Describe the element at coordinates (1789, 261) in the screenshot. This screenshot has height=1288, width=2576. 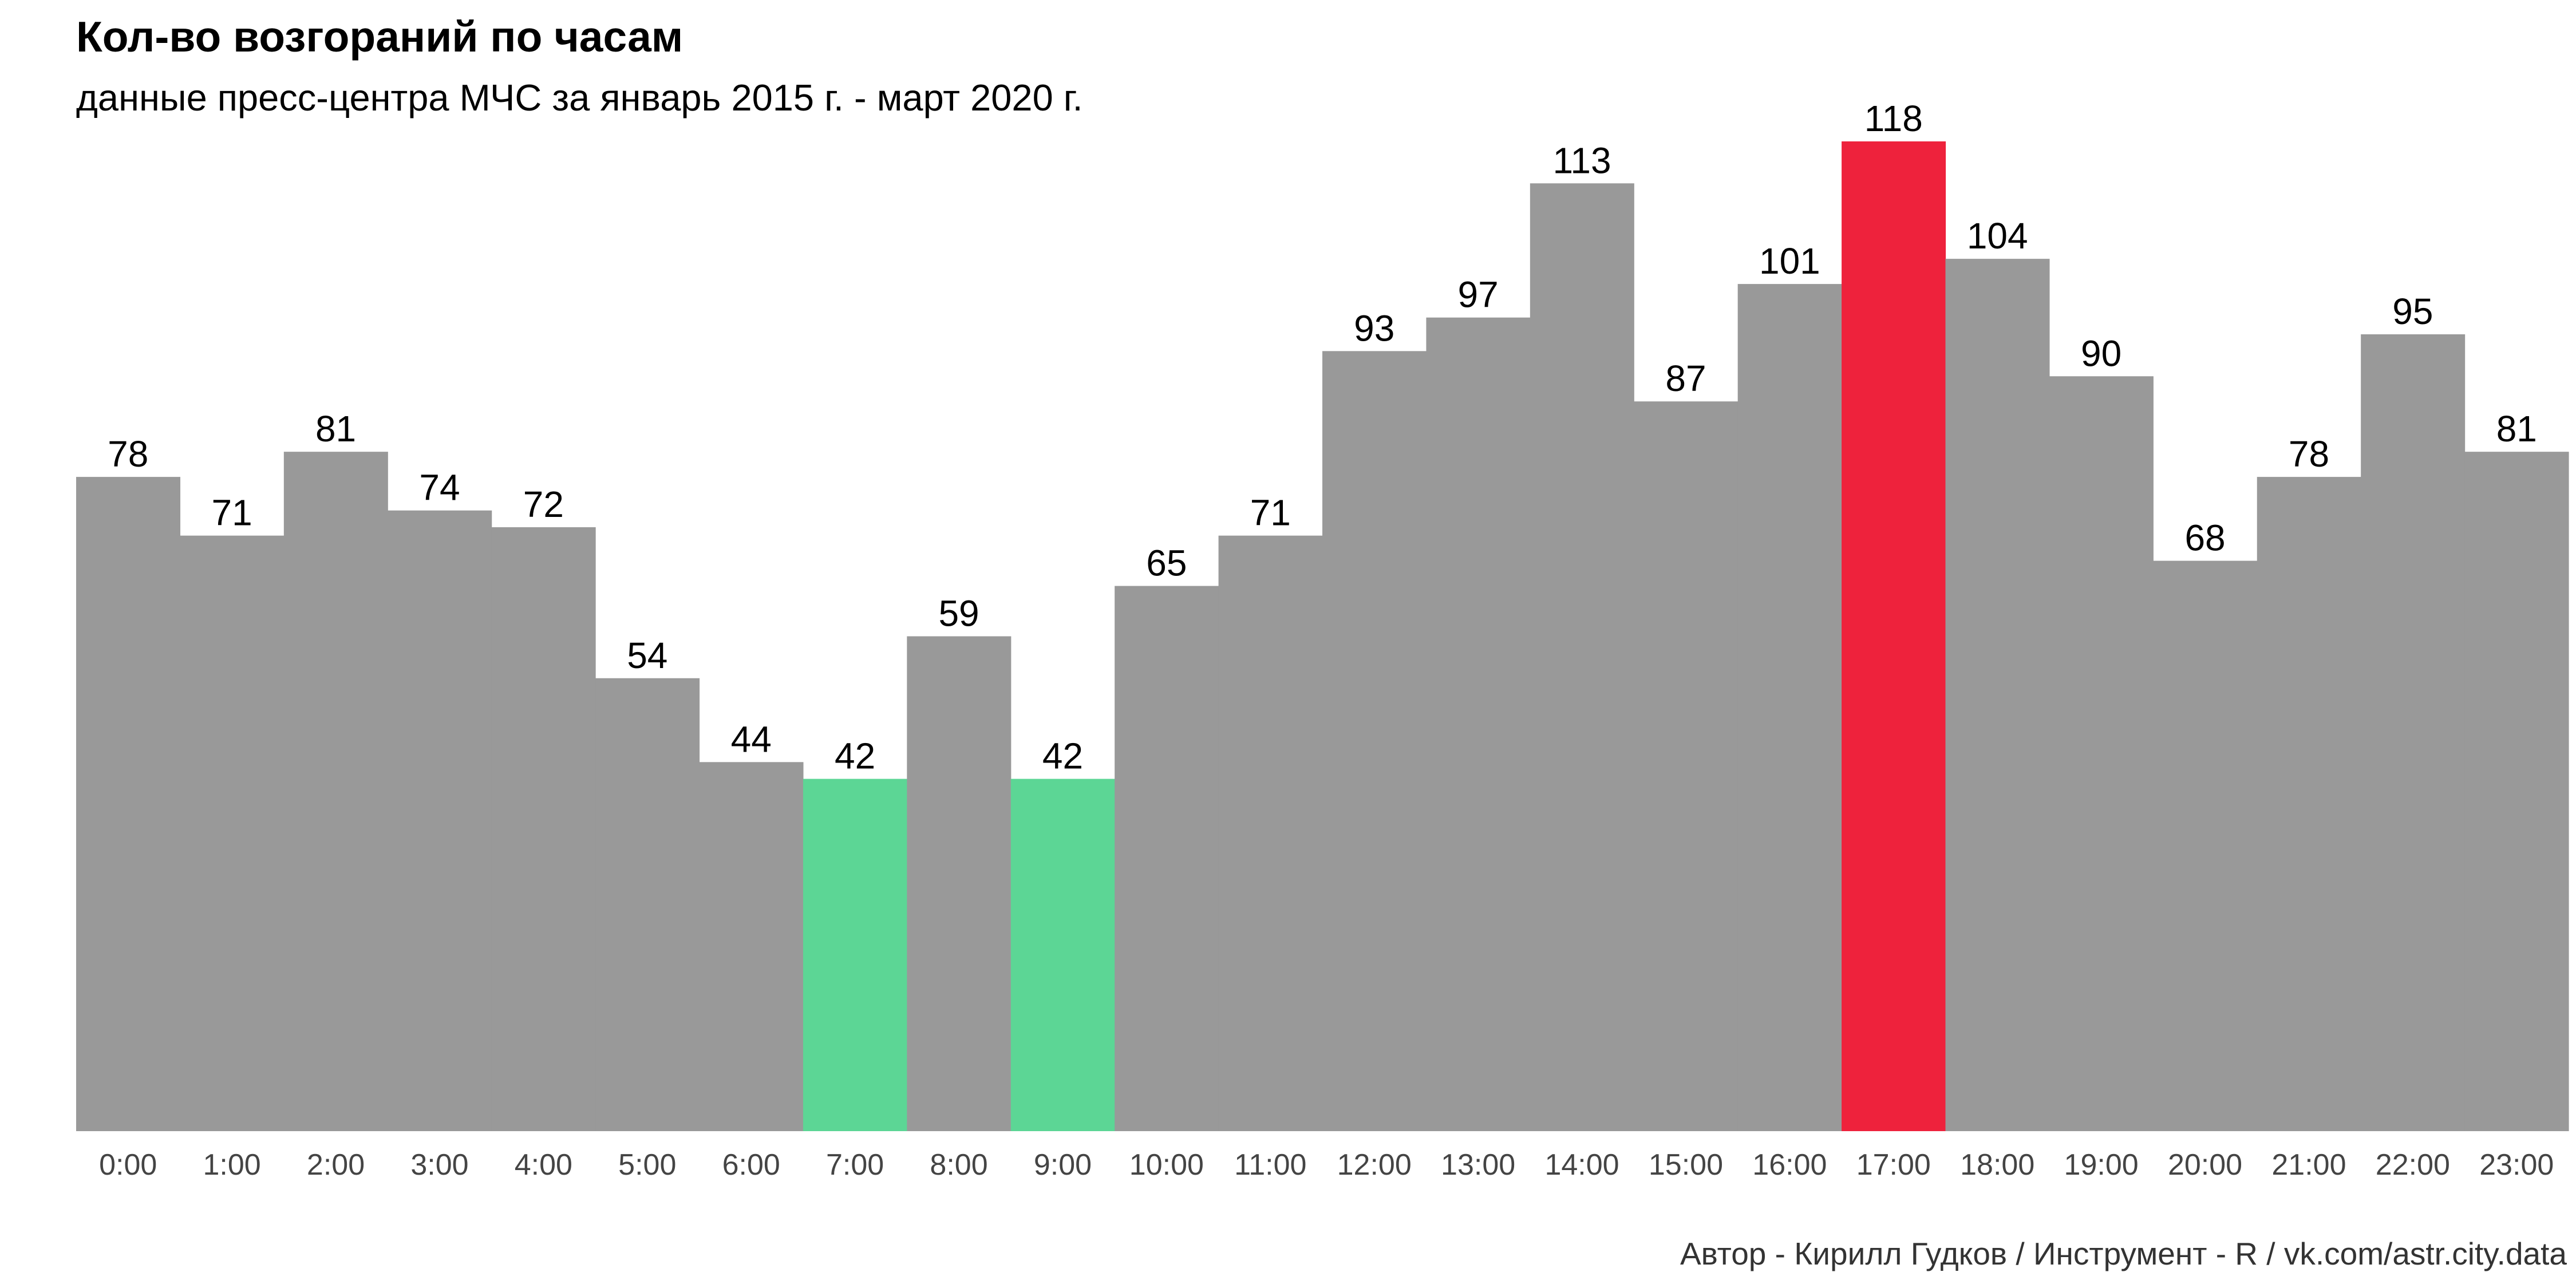
I see `value-label-16-00: 101` at that location.